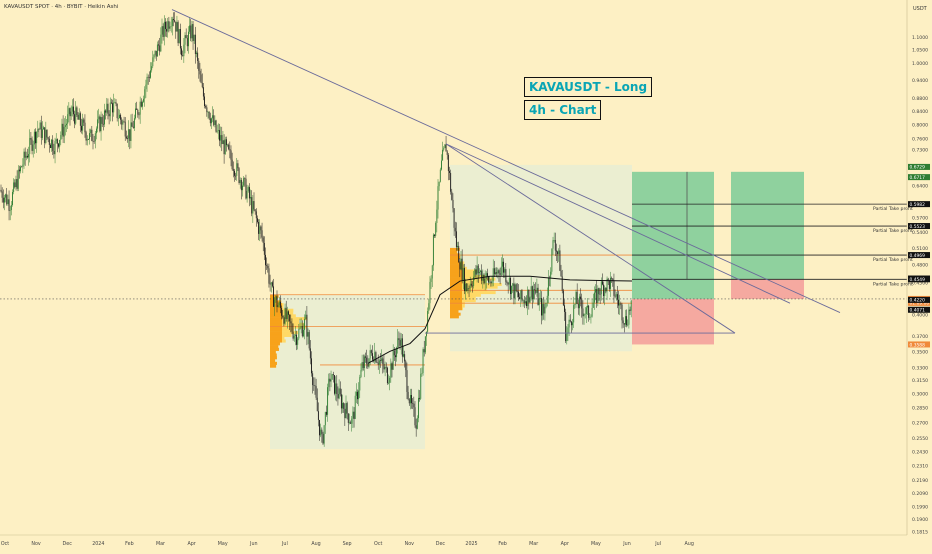  What do you see at coordinates (563, 110) in the screenshot?
I see `timeframe-annotation: 4h - Chart` at bounding box center [563, 110].